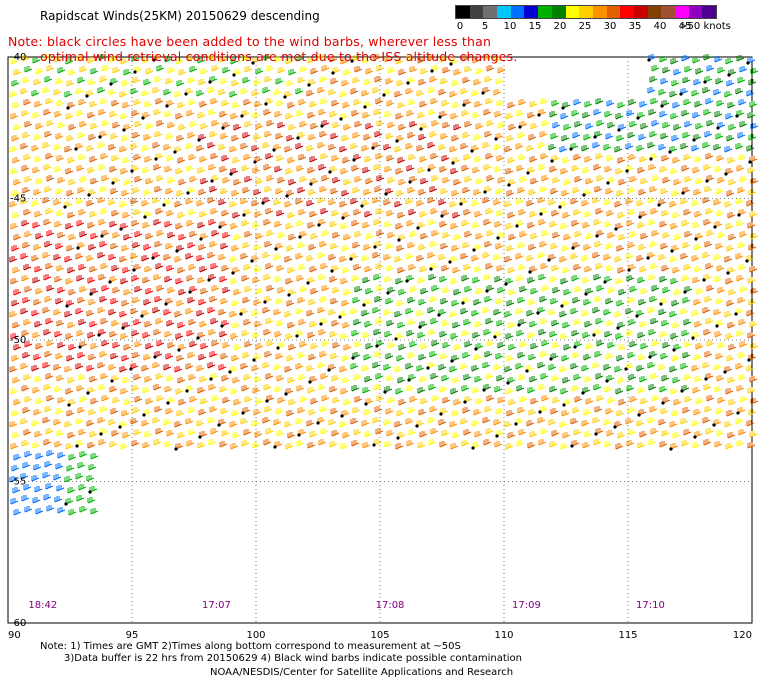 This screenshot has width=760, height=688. What do you see at coordinates (650, 605) in the screenshot?
I see `time-label: 17:10` at bounding box center [650, 605].